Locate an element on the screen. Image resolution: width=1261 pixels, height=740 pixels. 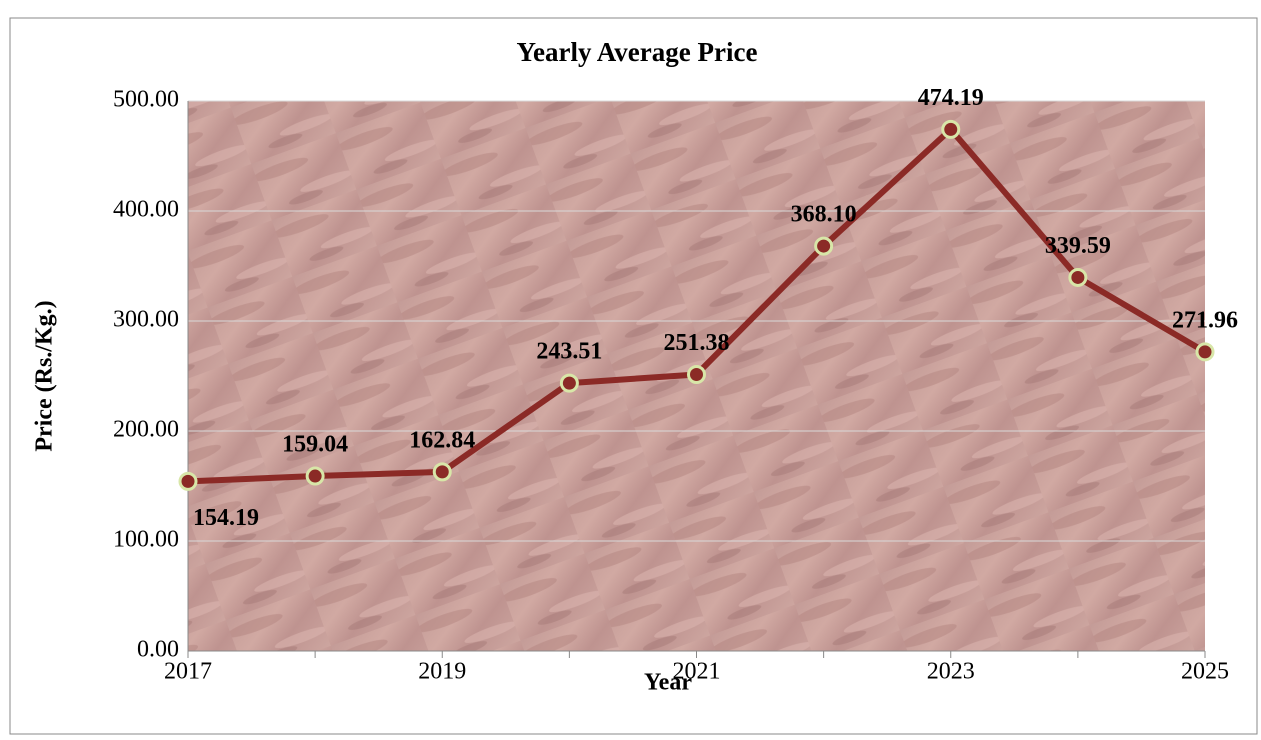
chart-title: Yearly Average Price is located at coordinates (637, 52).